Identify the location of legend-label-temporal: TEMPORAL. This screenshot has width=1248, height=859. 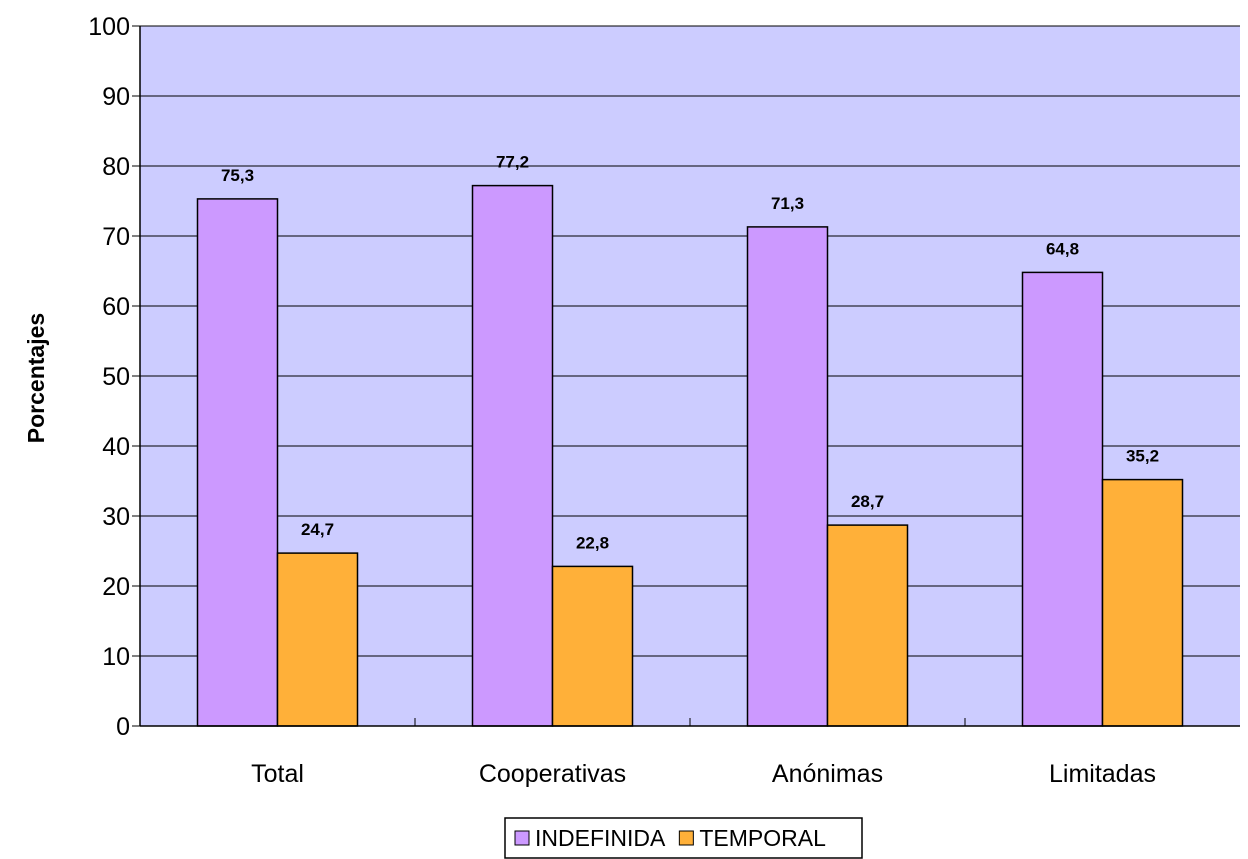
(762, 838).